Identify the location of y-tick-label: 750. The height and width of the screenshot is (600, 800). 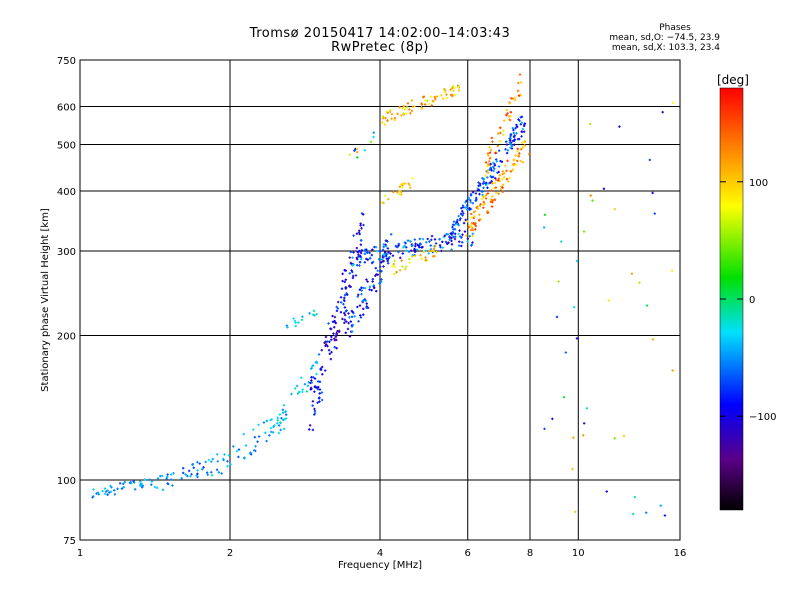
(66, 61).